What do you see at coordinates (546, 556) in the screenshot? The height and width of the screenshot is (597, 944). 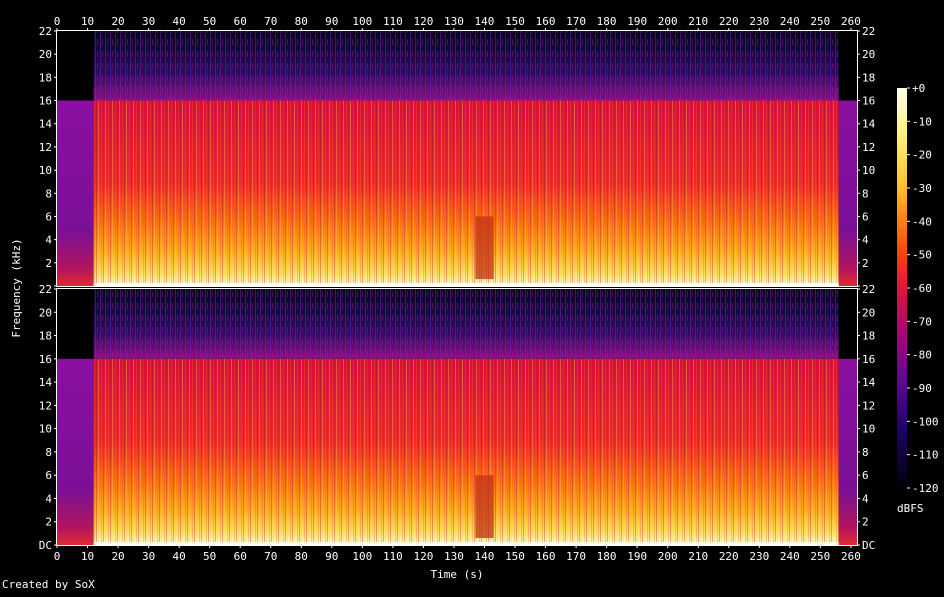 I see `x-tick-label-bottom: 160` at bounding box center [546, 556].